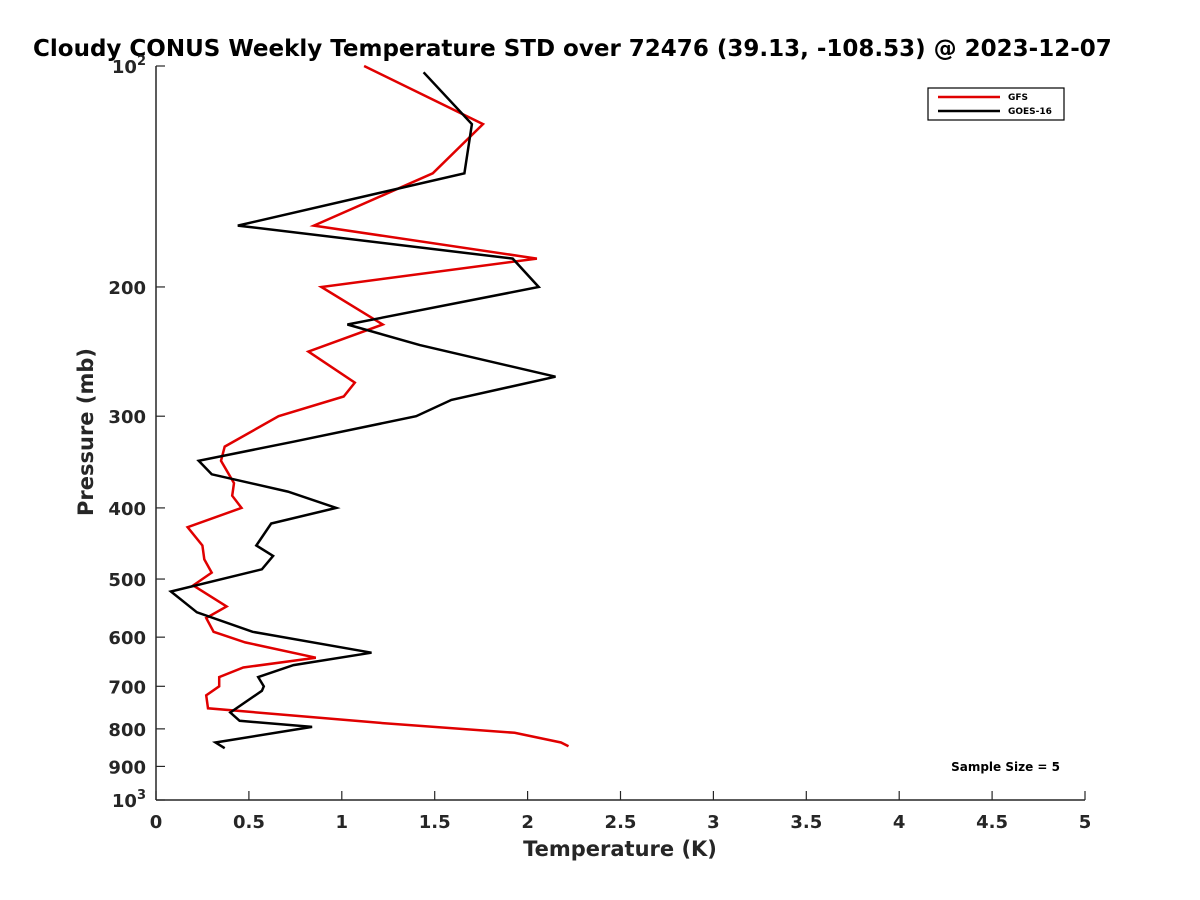  Describe the element at coordinates (1030, 112) in the screenshot. I see `legend-label: GOES-16` at that location.